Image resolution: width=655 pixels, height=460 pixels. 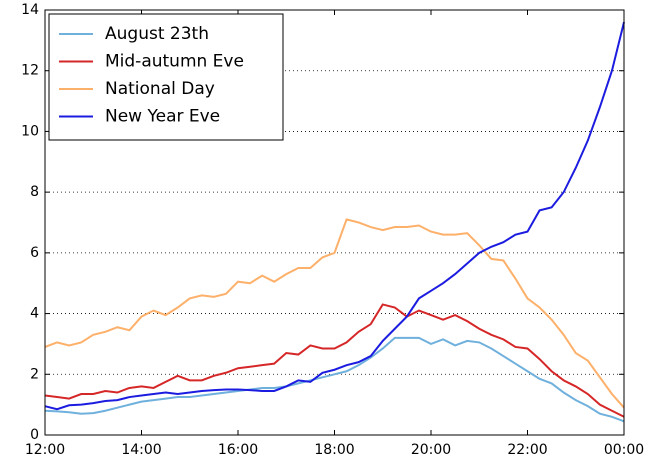 What do you see at coordinates (30, 131) in the screenshot?
I see `y-tick-label: 10` at bounding box center [30, 131].